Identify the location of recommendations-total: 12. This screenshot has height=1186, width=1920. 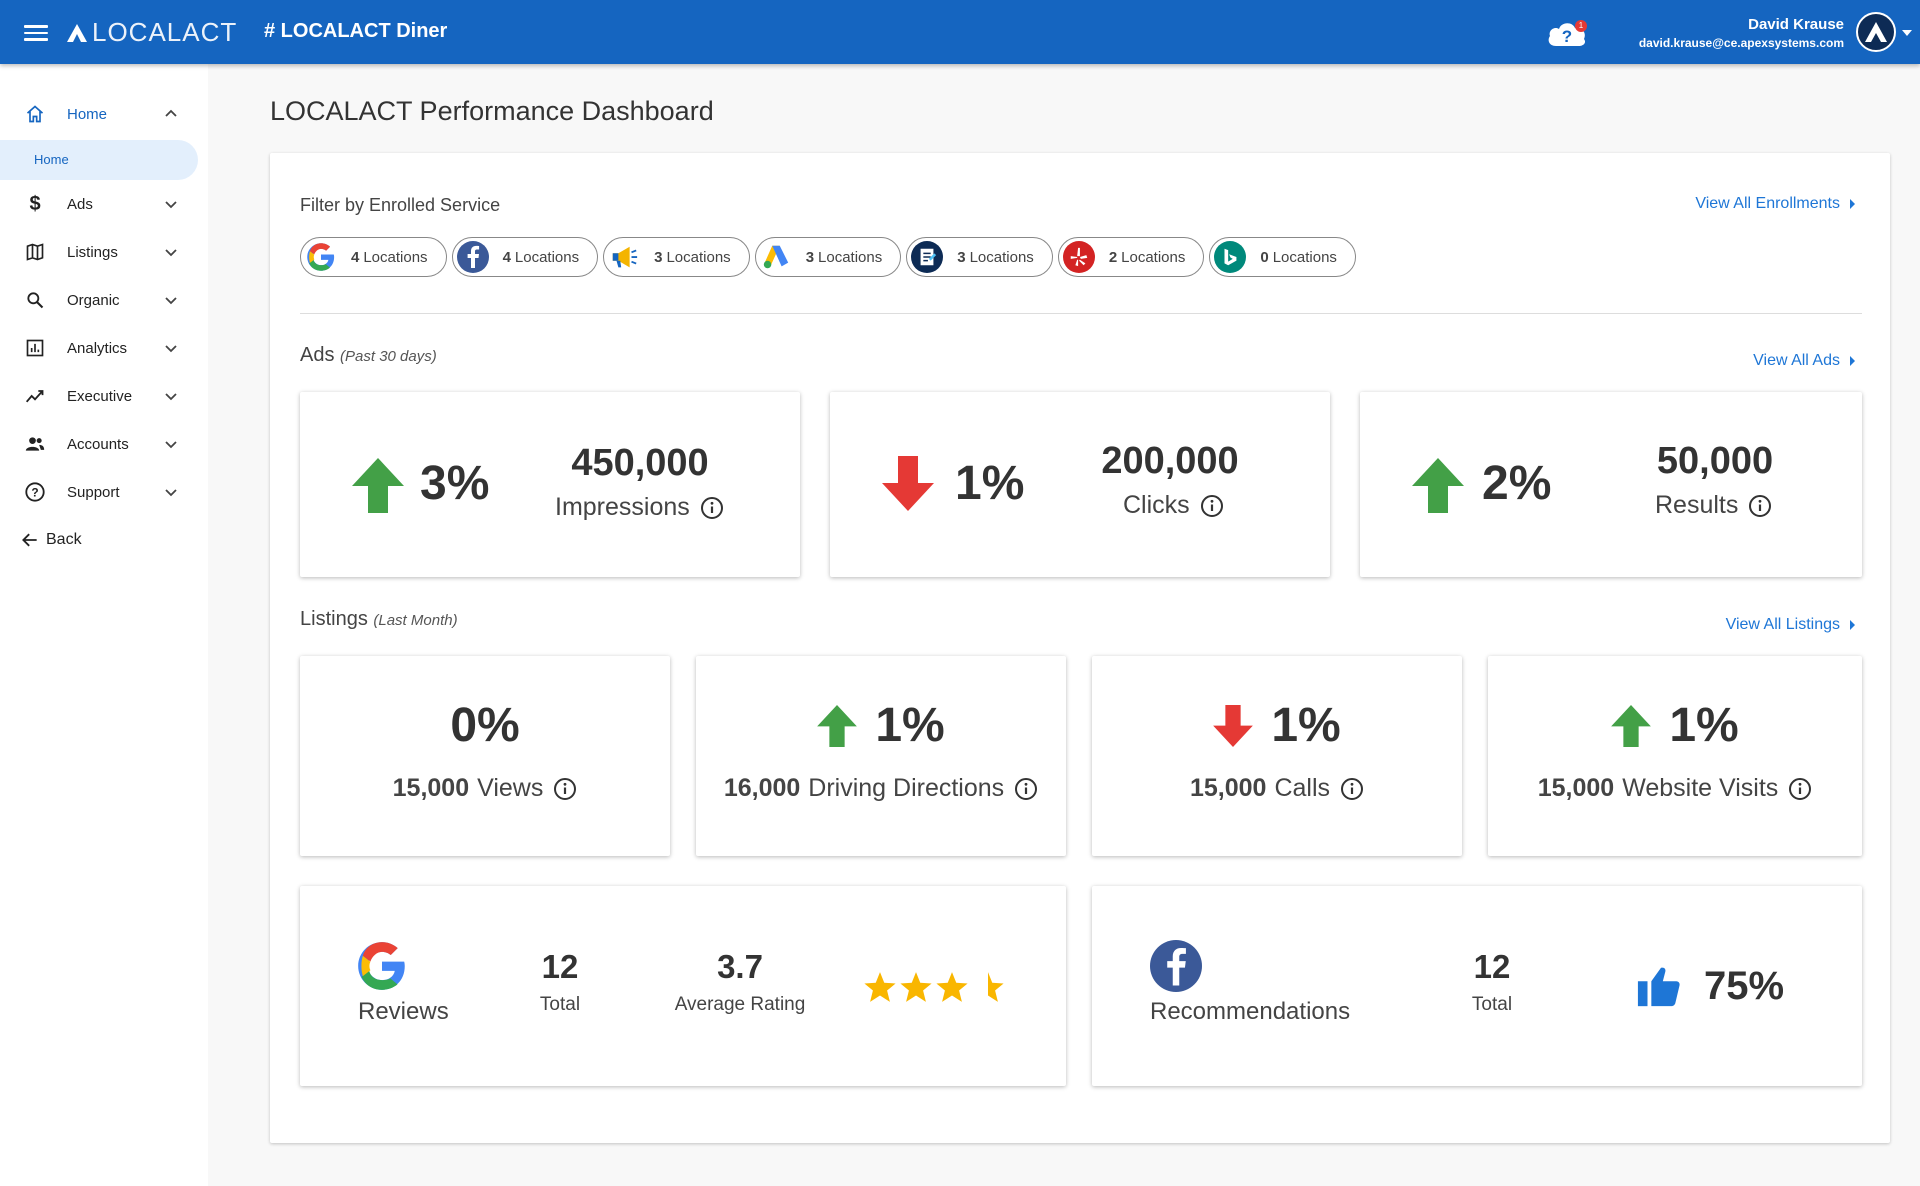
(1492, 966).